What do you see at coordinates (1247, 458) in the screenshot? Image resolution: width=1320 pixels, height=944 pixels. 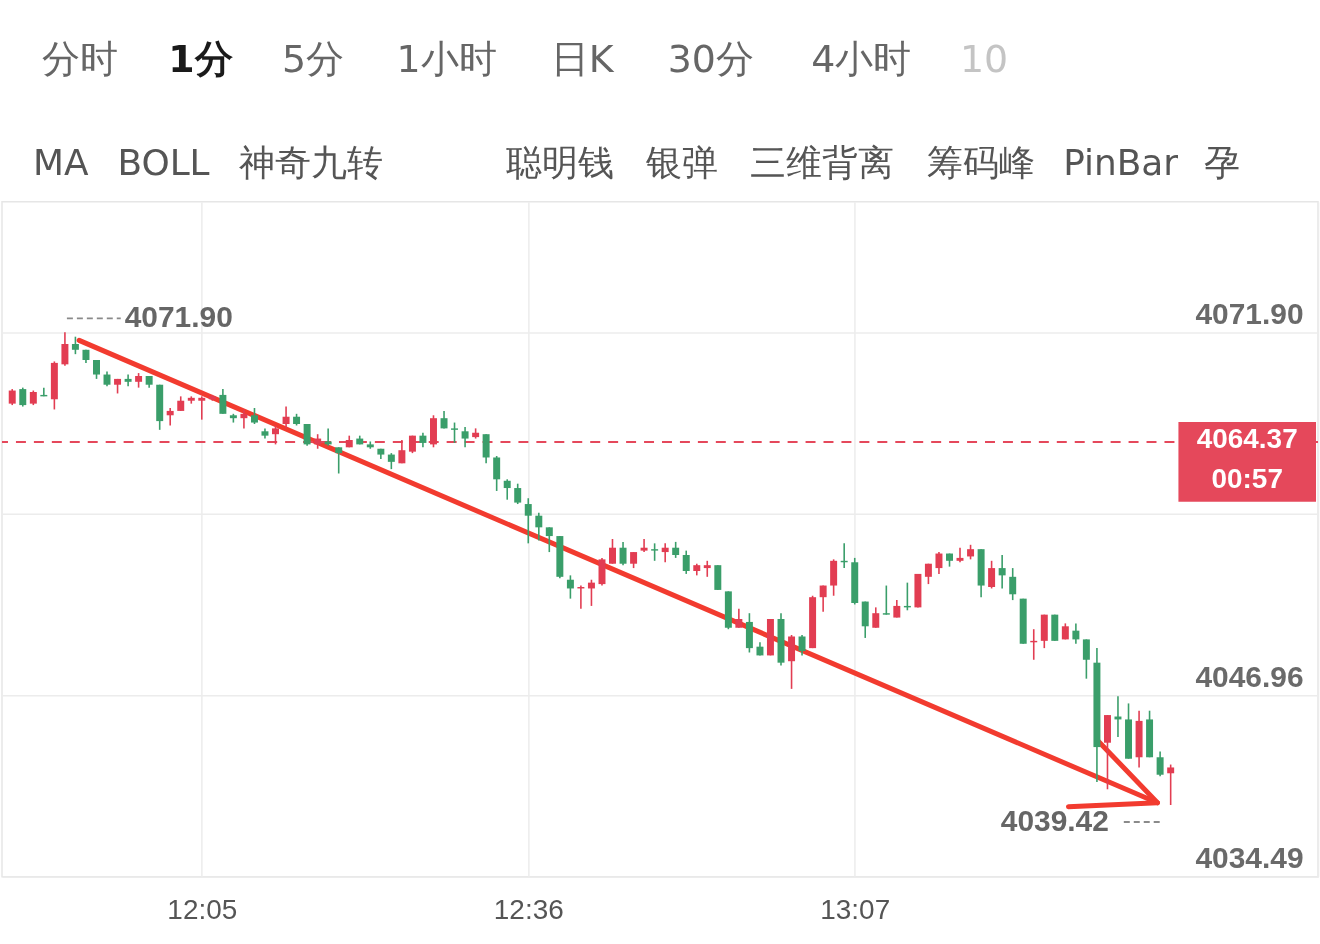 I see `ref-line-label: 4064.37 00:57` at bounding box center [1247, 458].